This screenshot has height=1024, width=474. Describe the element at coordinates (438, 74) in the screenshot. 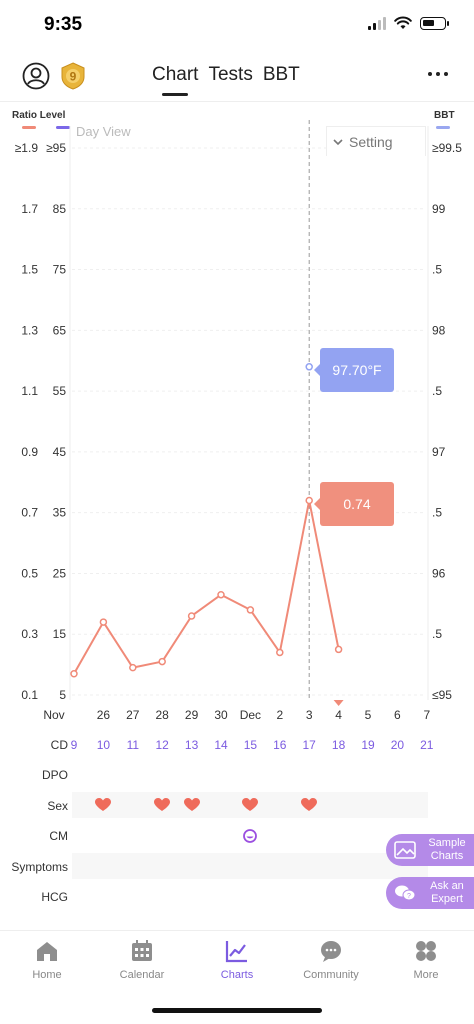

I see `more-options-icon` at that location.